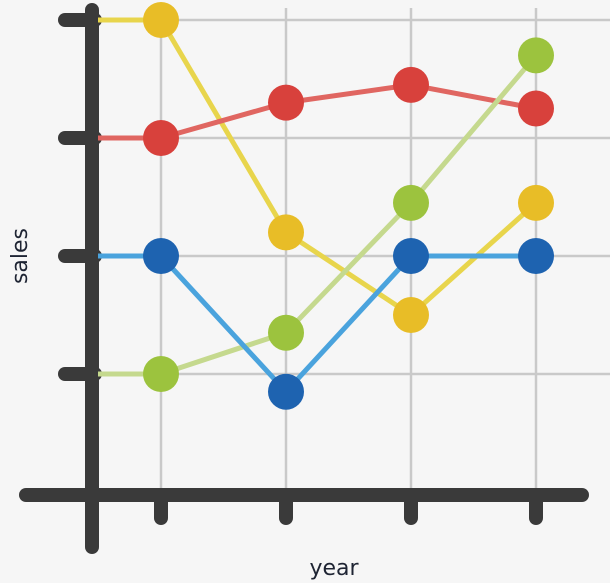  I want to click on x-axis-label: year, so click(334, 568).